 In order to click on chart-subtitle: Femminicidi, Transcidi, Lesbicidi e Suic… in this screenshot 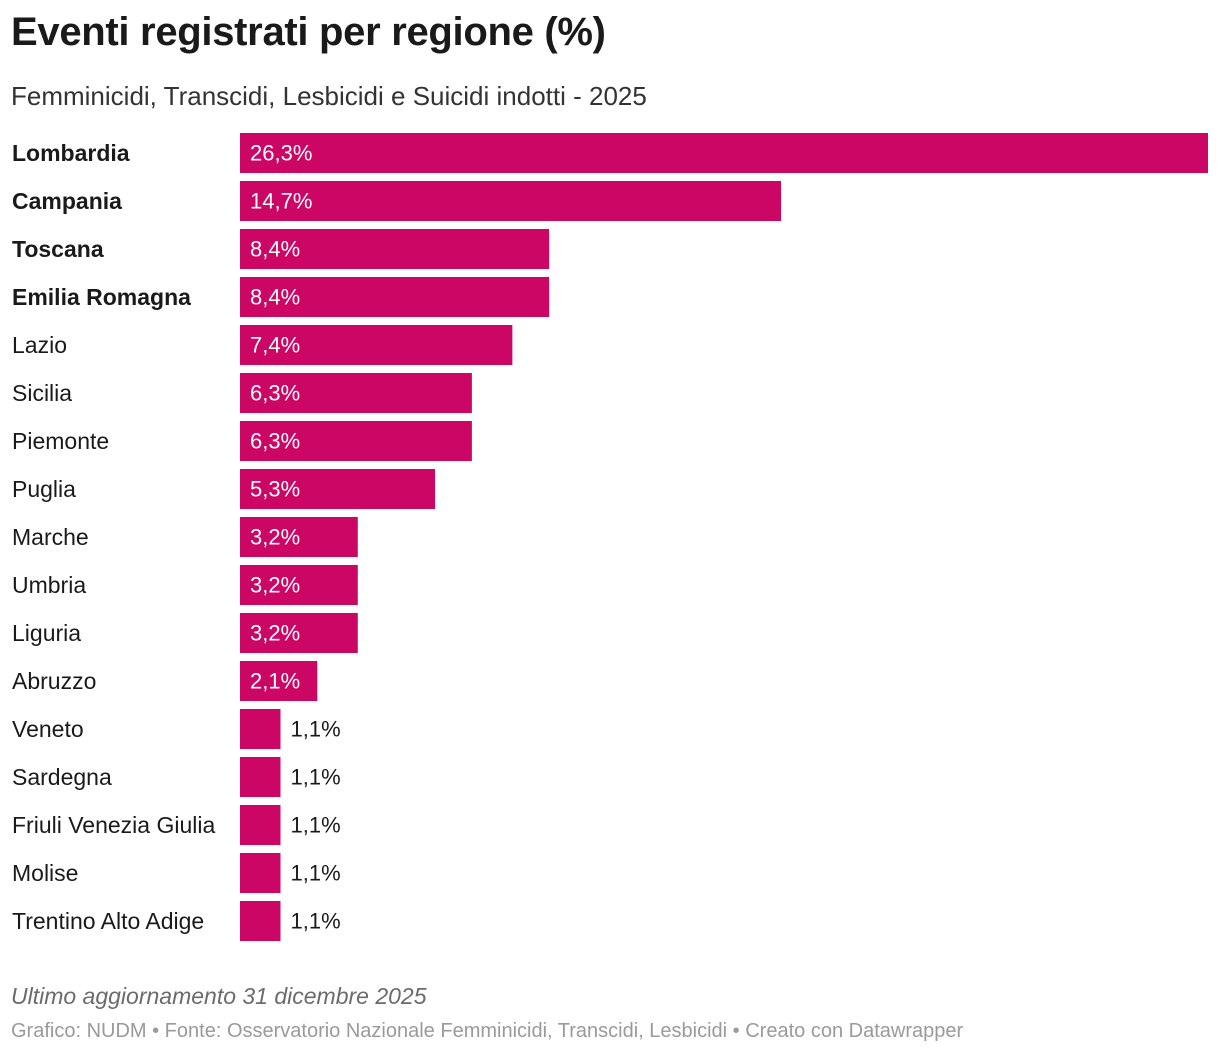, I will do `click(329, 96)`.